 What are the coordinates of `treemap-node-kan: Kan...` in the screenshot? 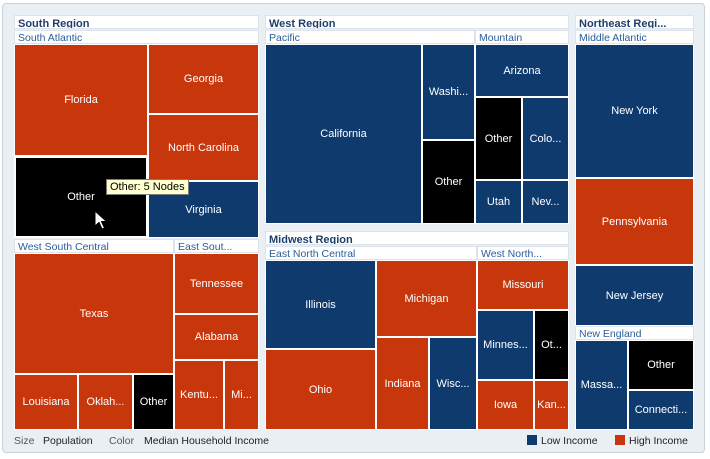 It's located at (551, 405).